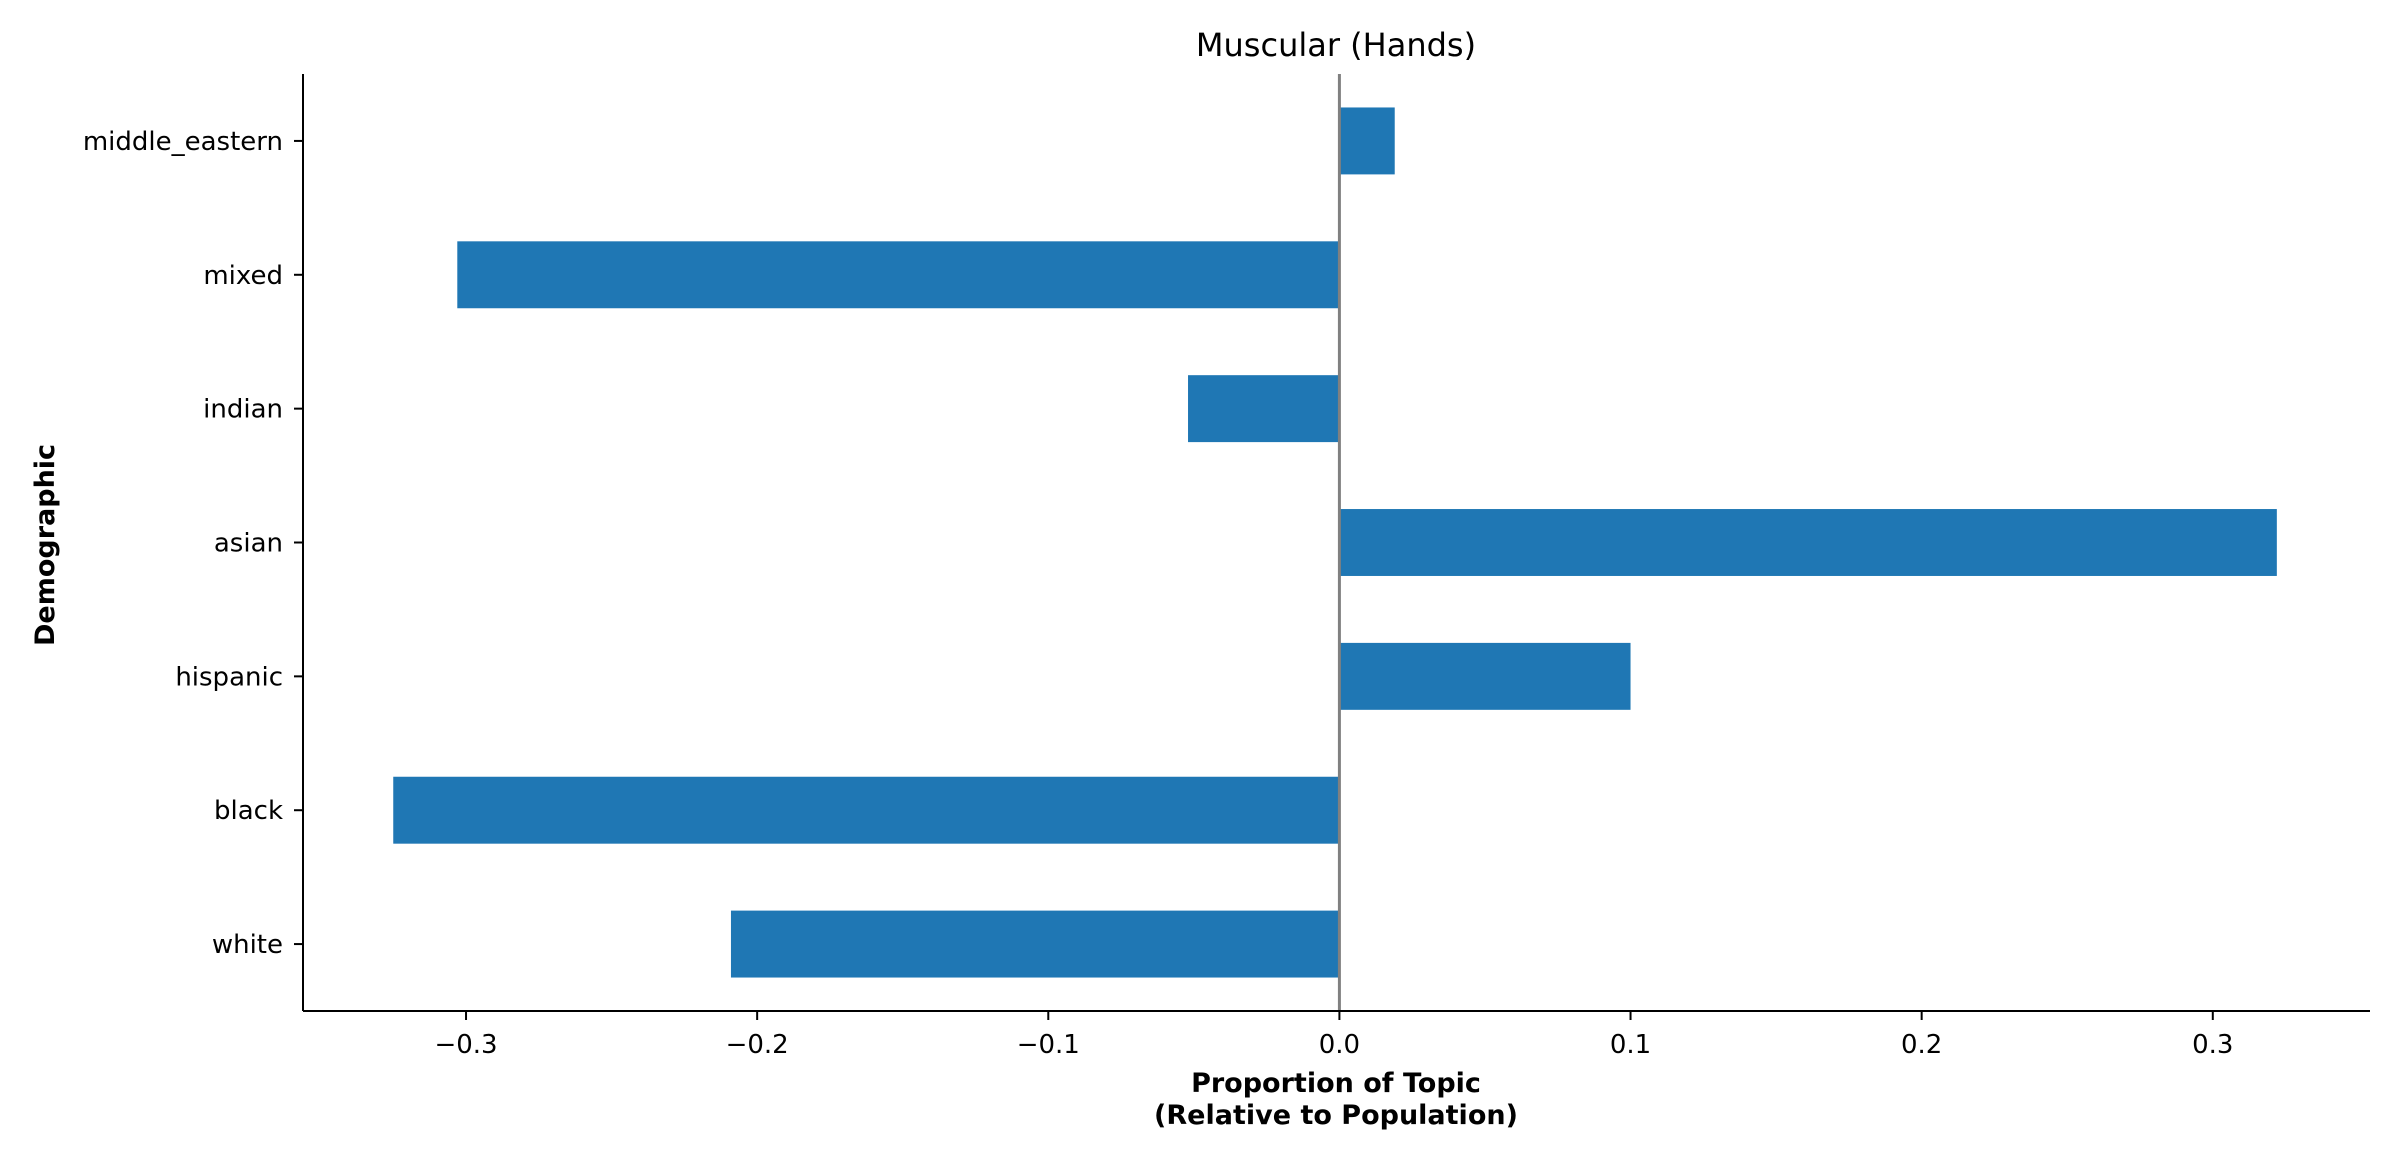  What do you see at coordinates (1336, 1083) in the screenshot?
I see `x-axis-label-line-1: Proportion of Topic` at bounding box center [1336, 1083].